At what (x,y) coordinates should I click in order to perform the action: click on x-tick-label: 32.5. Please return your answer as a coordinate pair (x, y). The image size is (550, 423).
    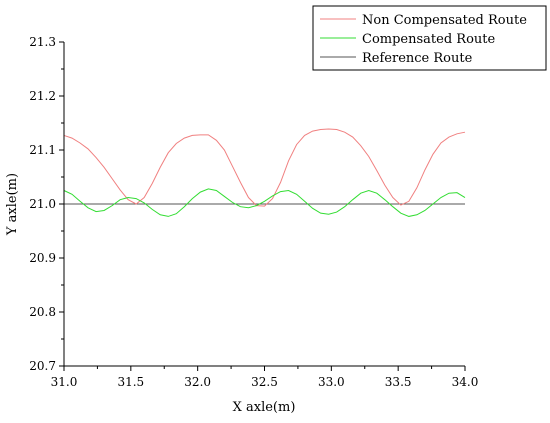
    Looking at the image, I should click on (264, 382).